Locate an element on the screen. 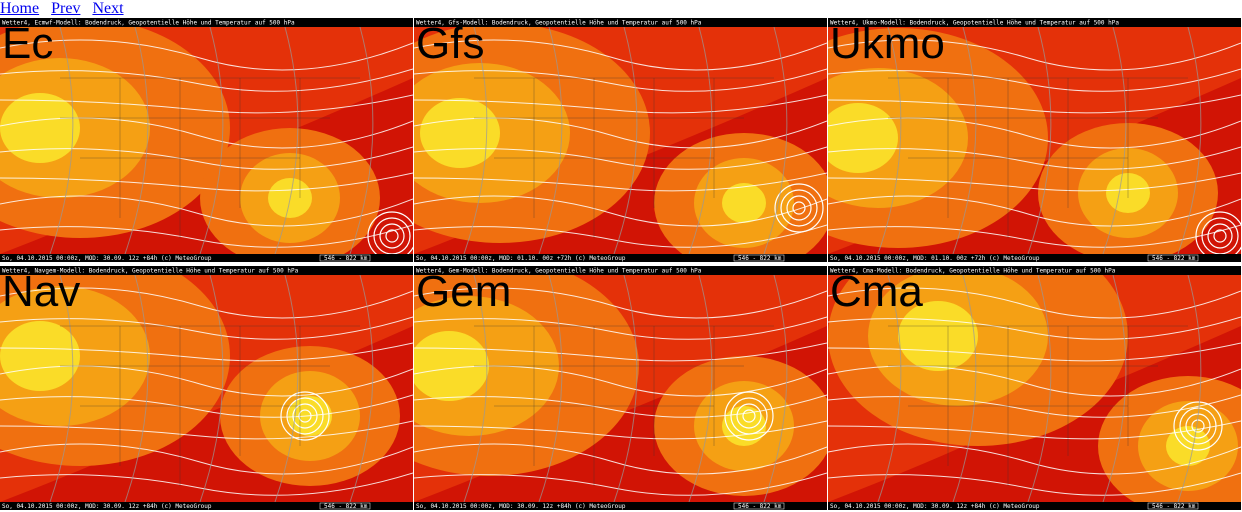 Image resolution: width=1242 pixels, height=512 pixels. model-label: Ukmo is located at coordinates (887, 43).